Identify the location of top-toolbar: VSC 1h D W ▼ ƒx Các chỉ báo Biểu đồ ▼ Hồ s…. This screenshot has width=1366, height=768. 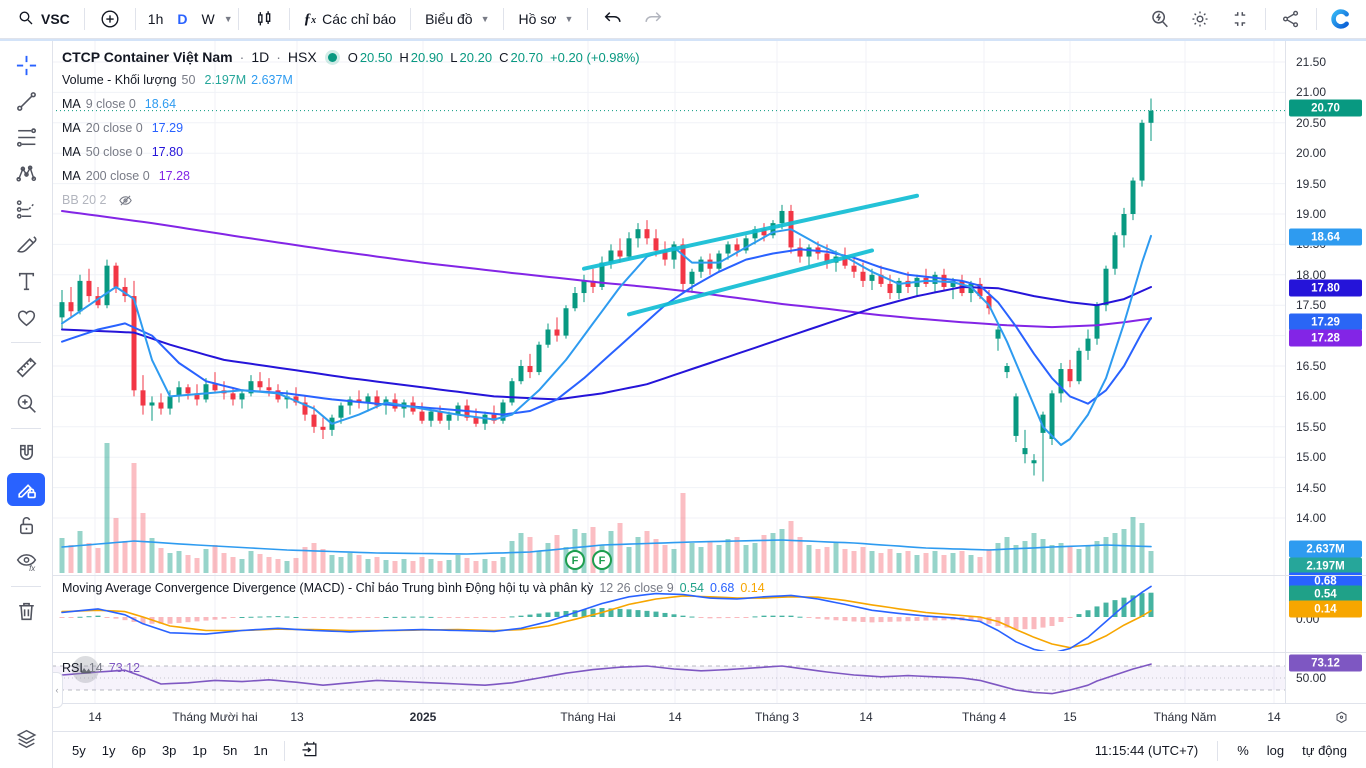
(683, 19).